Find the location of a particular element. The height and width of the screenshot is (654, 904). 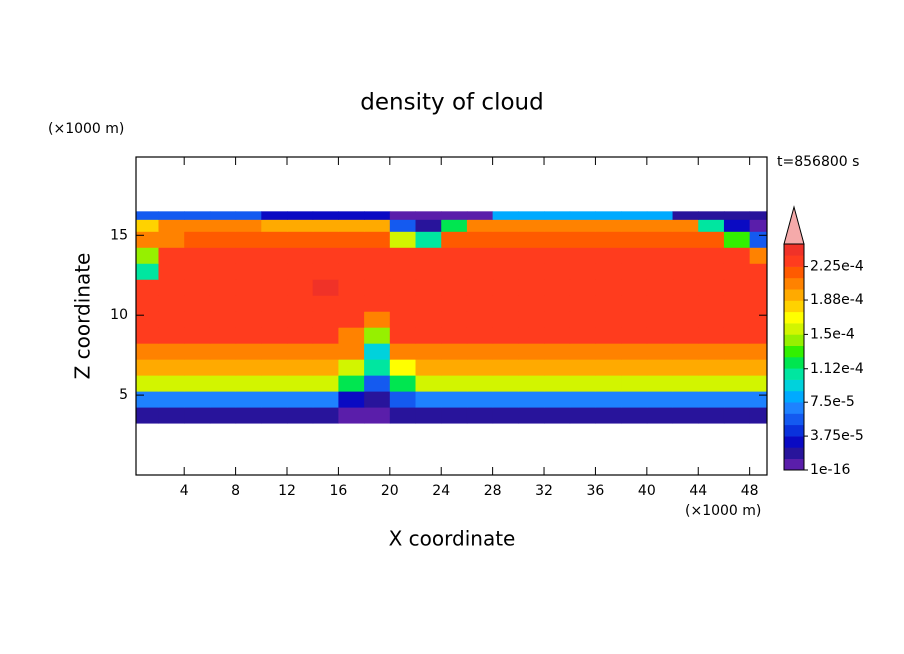

colorbar-tick-label: 7.5e-5 is located at coordinates (832, 402).